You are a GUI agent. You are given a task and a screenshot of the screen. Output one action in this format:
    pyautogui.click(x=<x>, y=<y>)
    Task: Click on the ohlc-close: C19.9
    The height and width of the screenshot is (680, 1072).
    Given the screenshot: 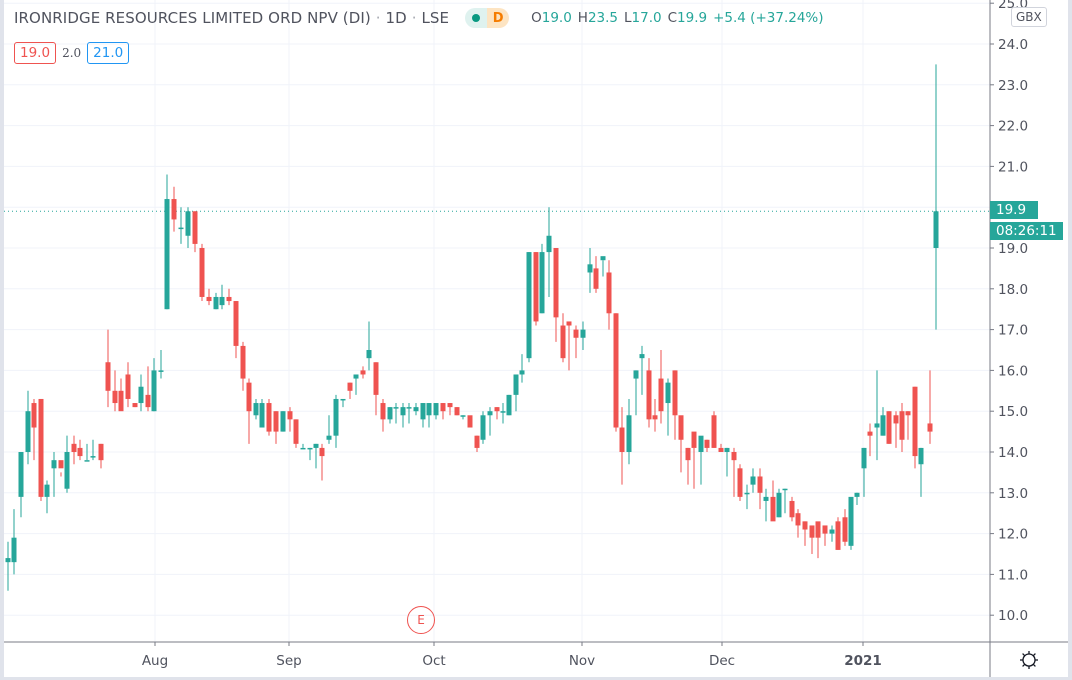 What is the action you would take?
    pyautogui.click(x=687, y=18)
    